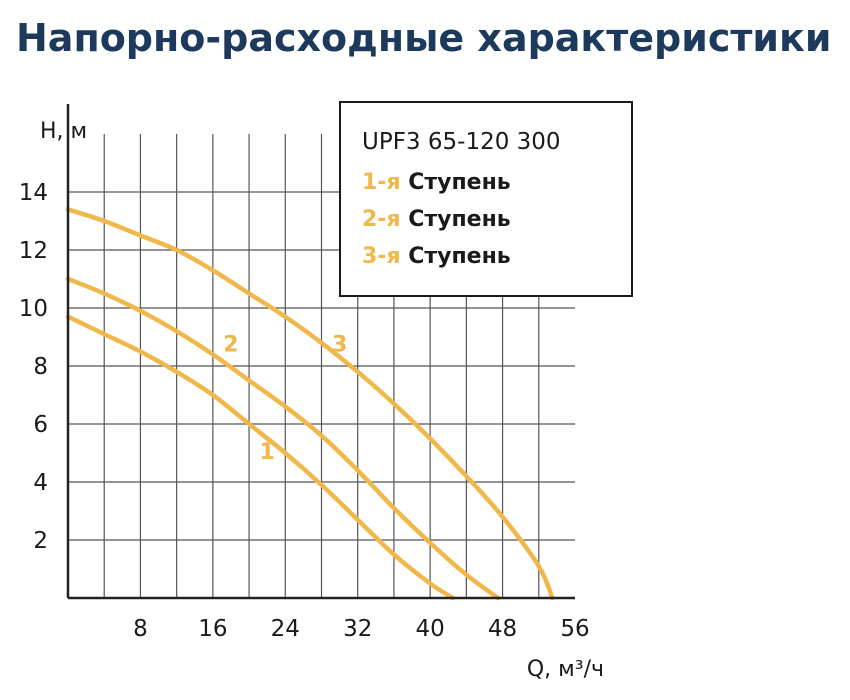 This screenshot has height=700, width=850. Describe the element at coordinates (574, 629) in the screenshot. I see `x-tick-label: 56` at that location.